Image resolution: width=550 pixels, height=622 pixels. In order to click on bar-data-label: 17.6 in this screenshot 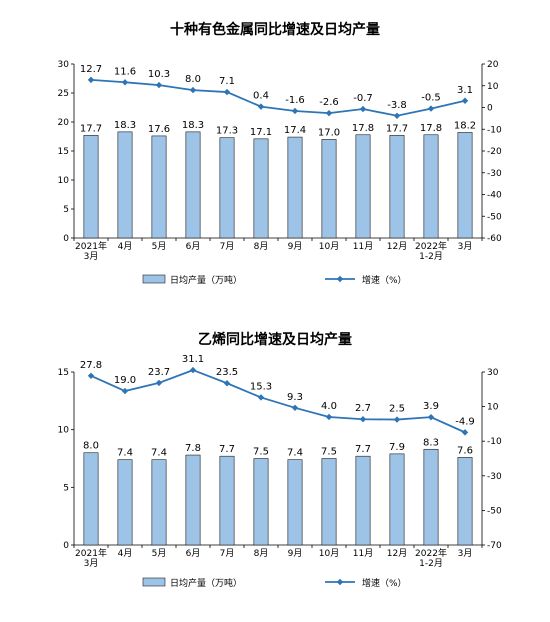, I will do `click(159, 129)`.